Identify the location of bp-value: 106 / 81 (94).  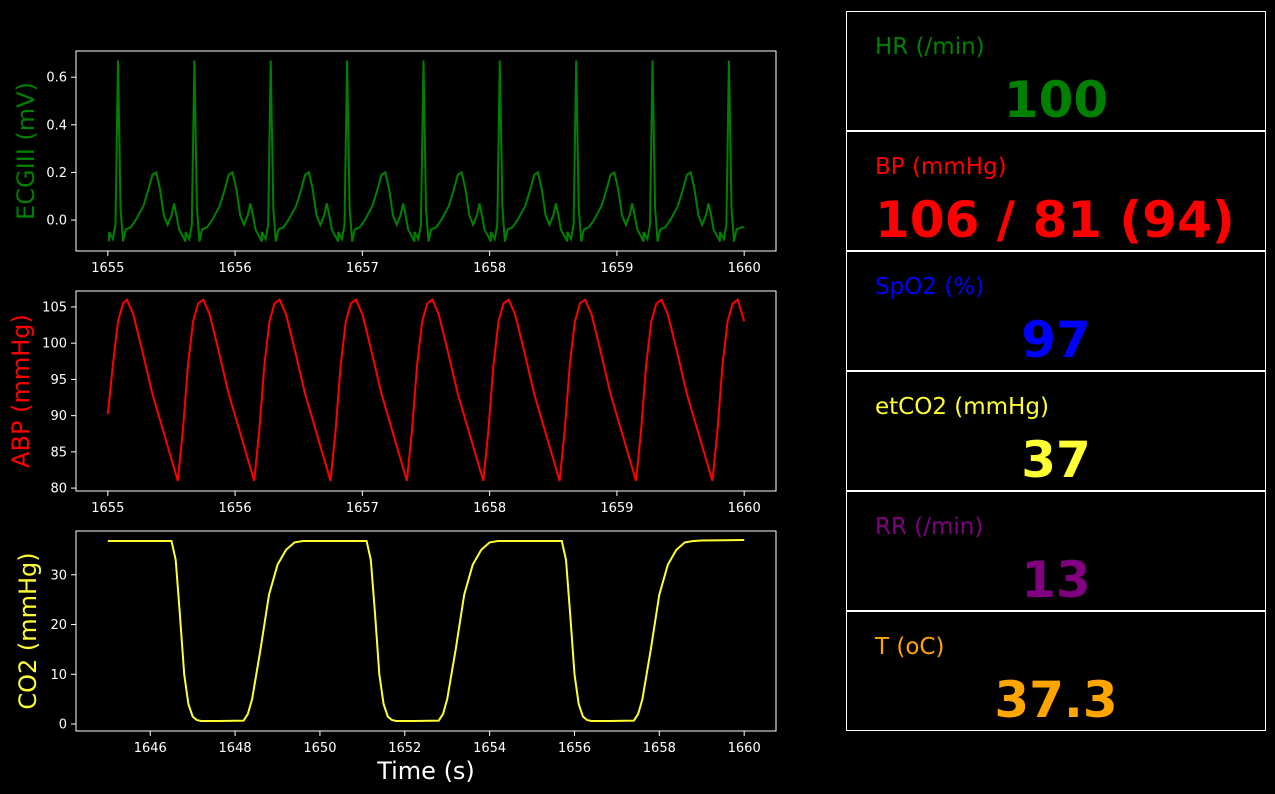
(1055, 220).